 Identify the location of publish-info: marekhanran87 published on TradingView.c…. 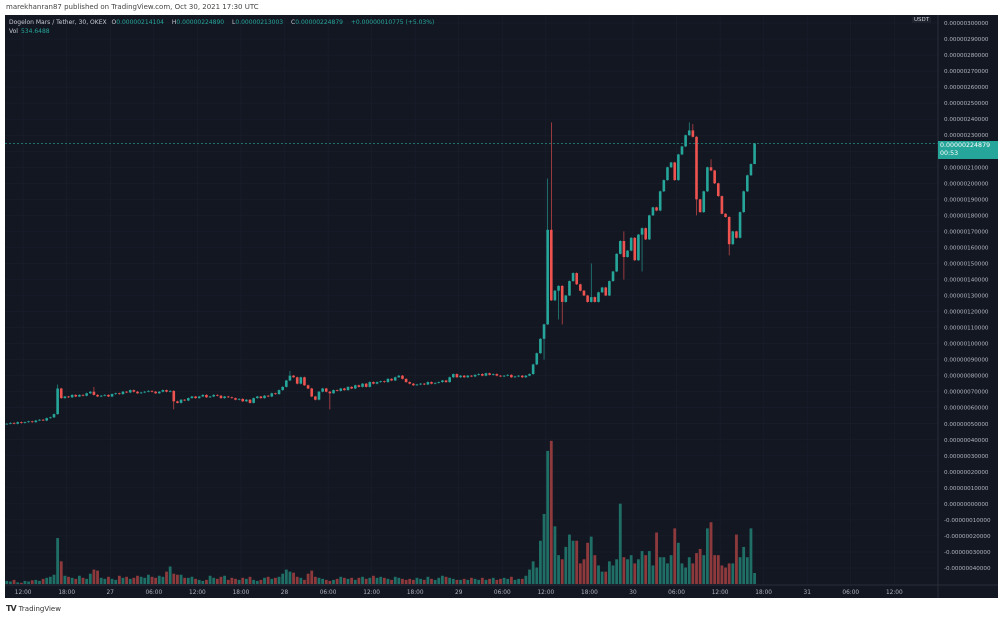
(132, 7).